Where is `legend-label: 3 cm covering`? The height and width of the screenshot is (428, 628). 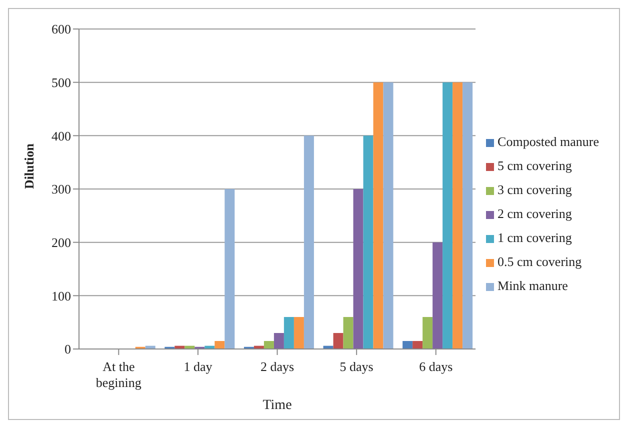 legend-label: 3 cm covering is located at coordinates (535, 189).